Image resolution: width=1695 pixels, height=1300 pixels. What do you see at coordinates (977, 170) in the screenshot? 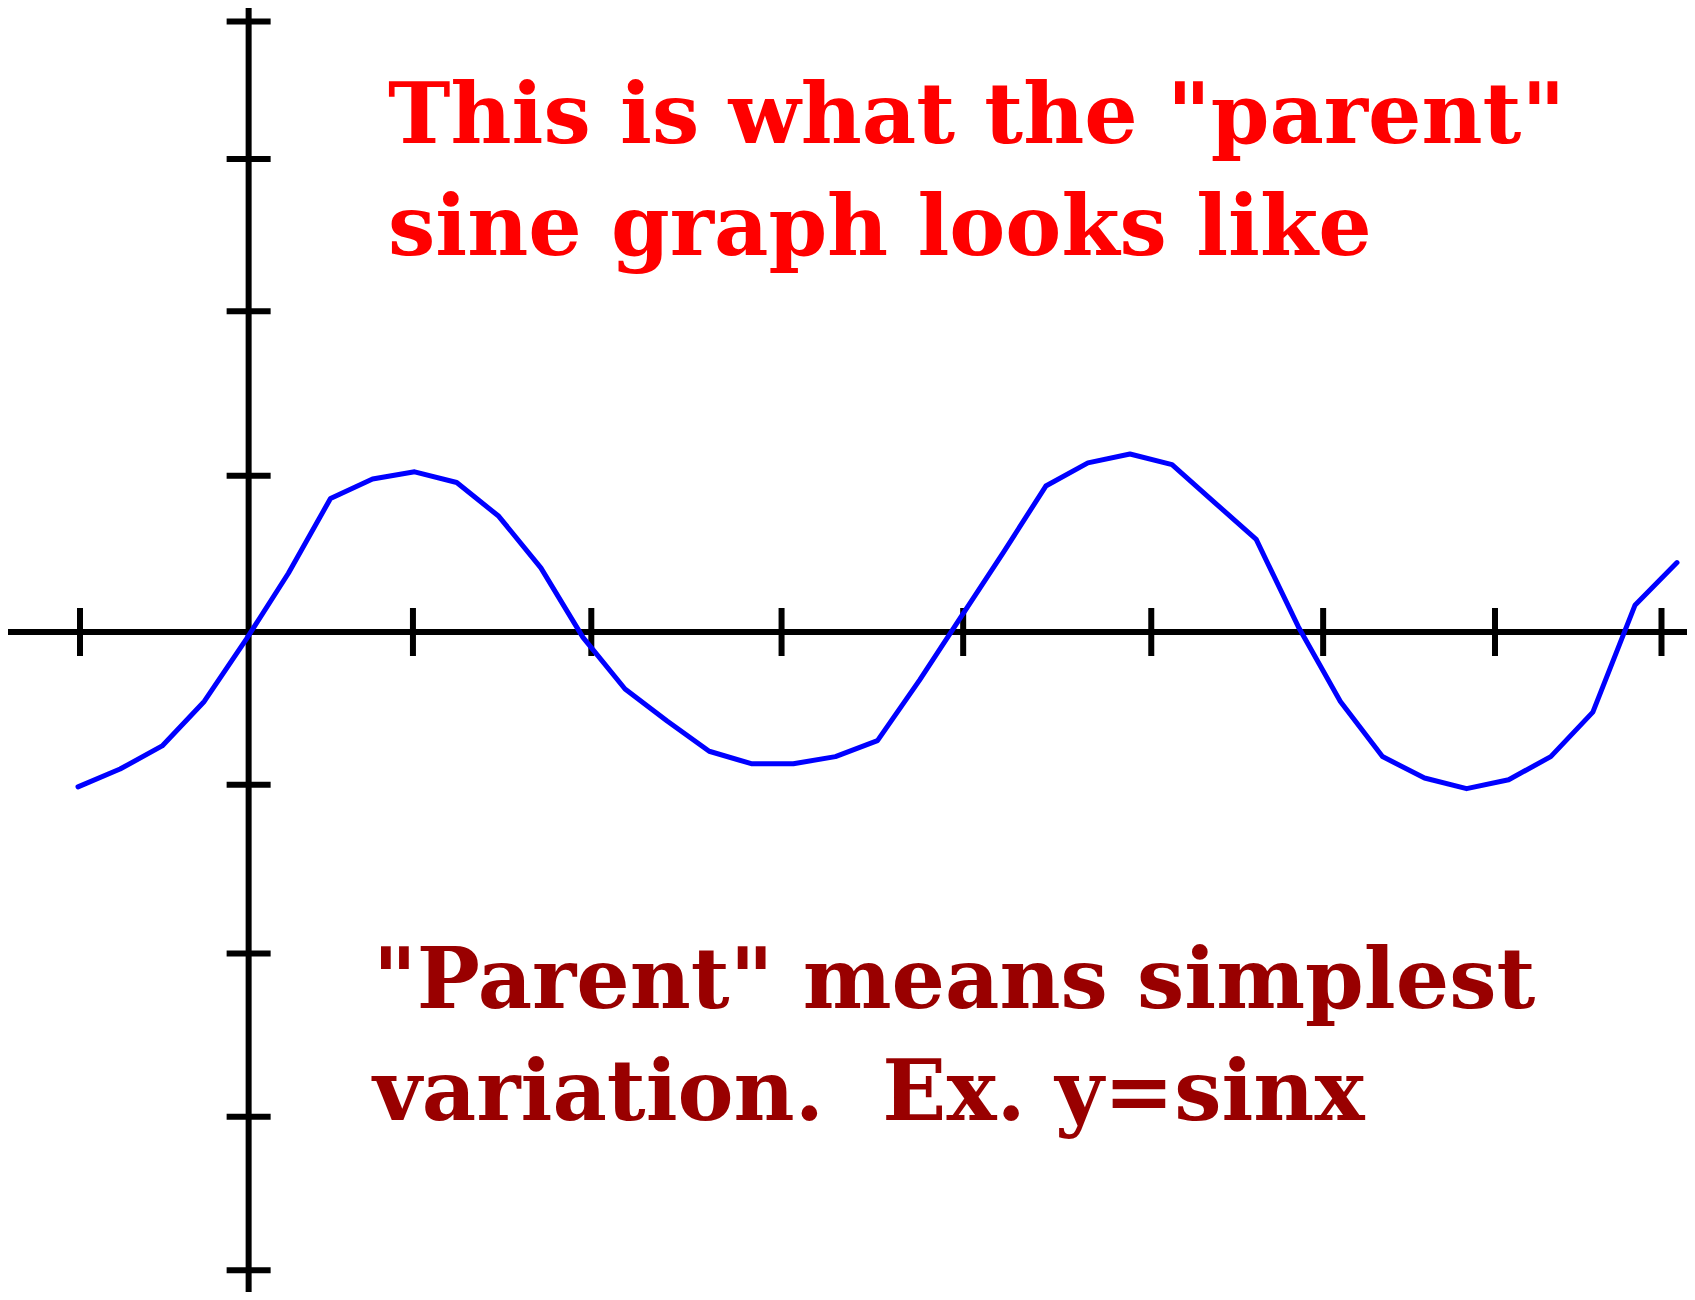
I see `text: This is what the "parent" sine graph looks like` at bounding box center [977, 170].